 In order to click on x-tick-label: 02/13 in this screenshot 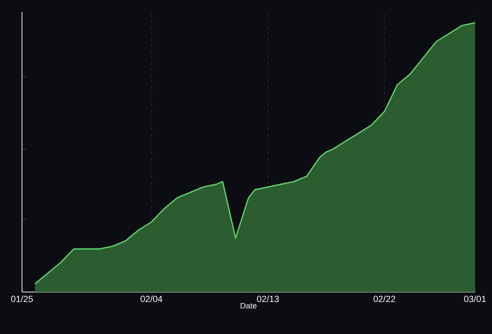, I will do `click(268, 299)`.